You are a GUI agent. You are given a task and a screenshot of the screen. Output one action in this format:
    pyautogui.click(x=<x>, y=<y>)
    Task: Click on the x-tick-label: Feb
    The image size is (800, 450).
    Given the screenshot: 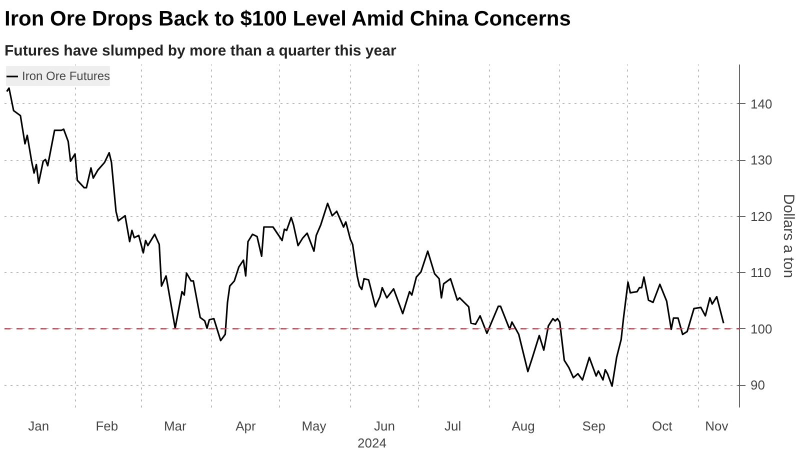 What is the action you would take?
    pyautogui.click(x=107, y=426)
    